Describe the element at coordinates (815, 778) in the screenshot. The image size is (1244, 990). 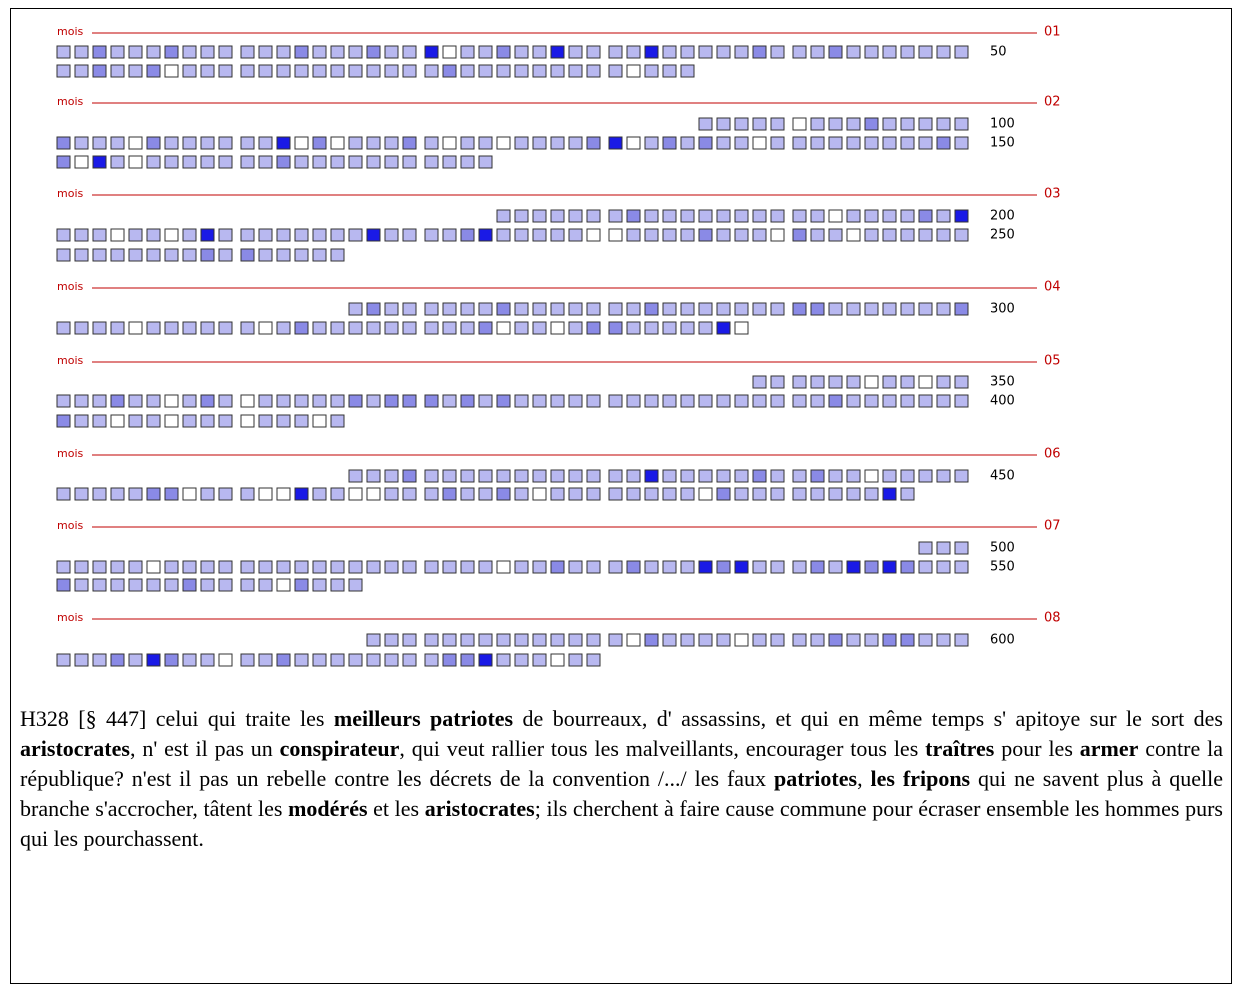
I see `bold-term: patriotes` at that location.